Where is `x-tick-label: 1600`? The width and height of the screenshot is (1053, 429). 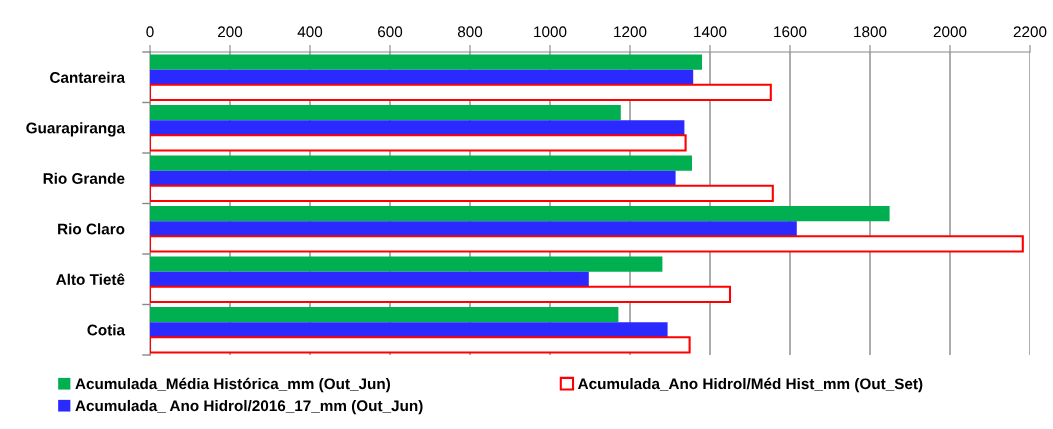 x-tick-label: 1600 is located at coordinates (790, 32).